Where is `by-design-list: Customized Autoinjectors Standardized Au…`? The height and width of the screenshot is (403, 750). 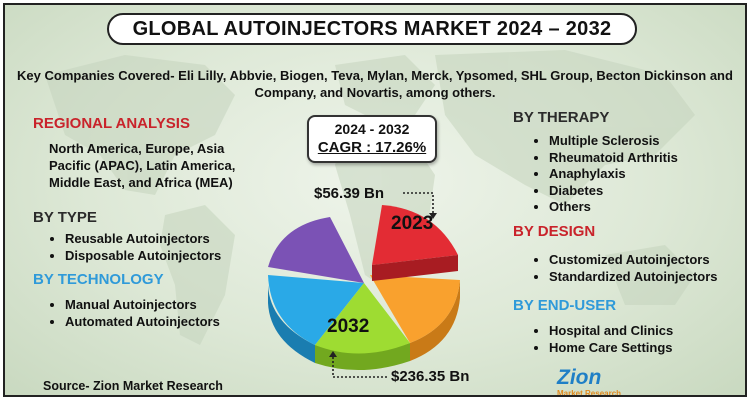
by-design-list: Customized Autoinjectors Standardized Au… is located at coordinates (639, 269).